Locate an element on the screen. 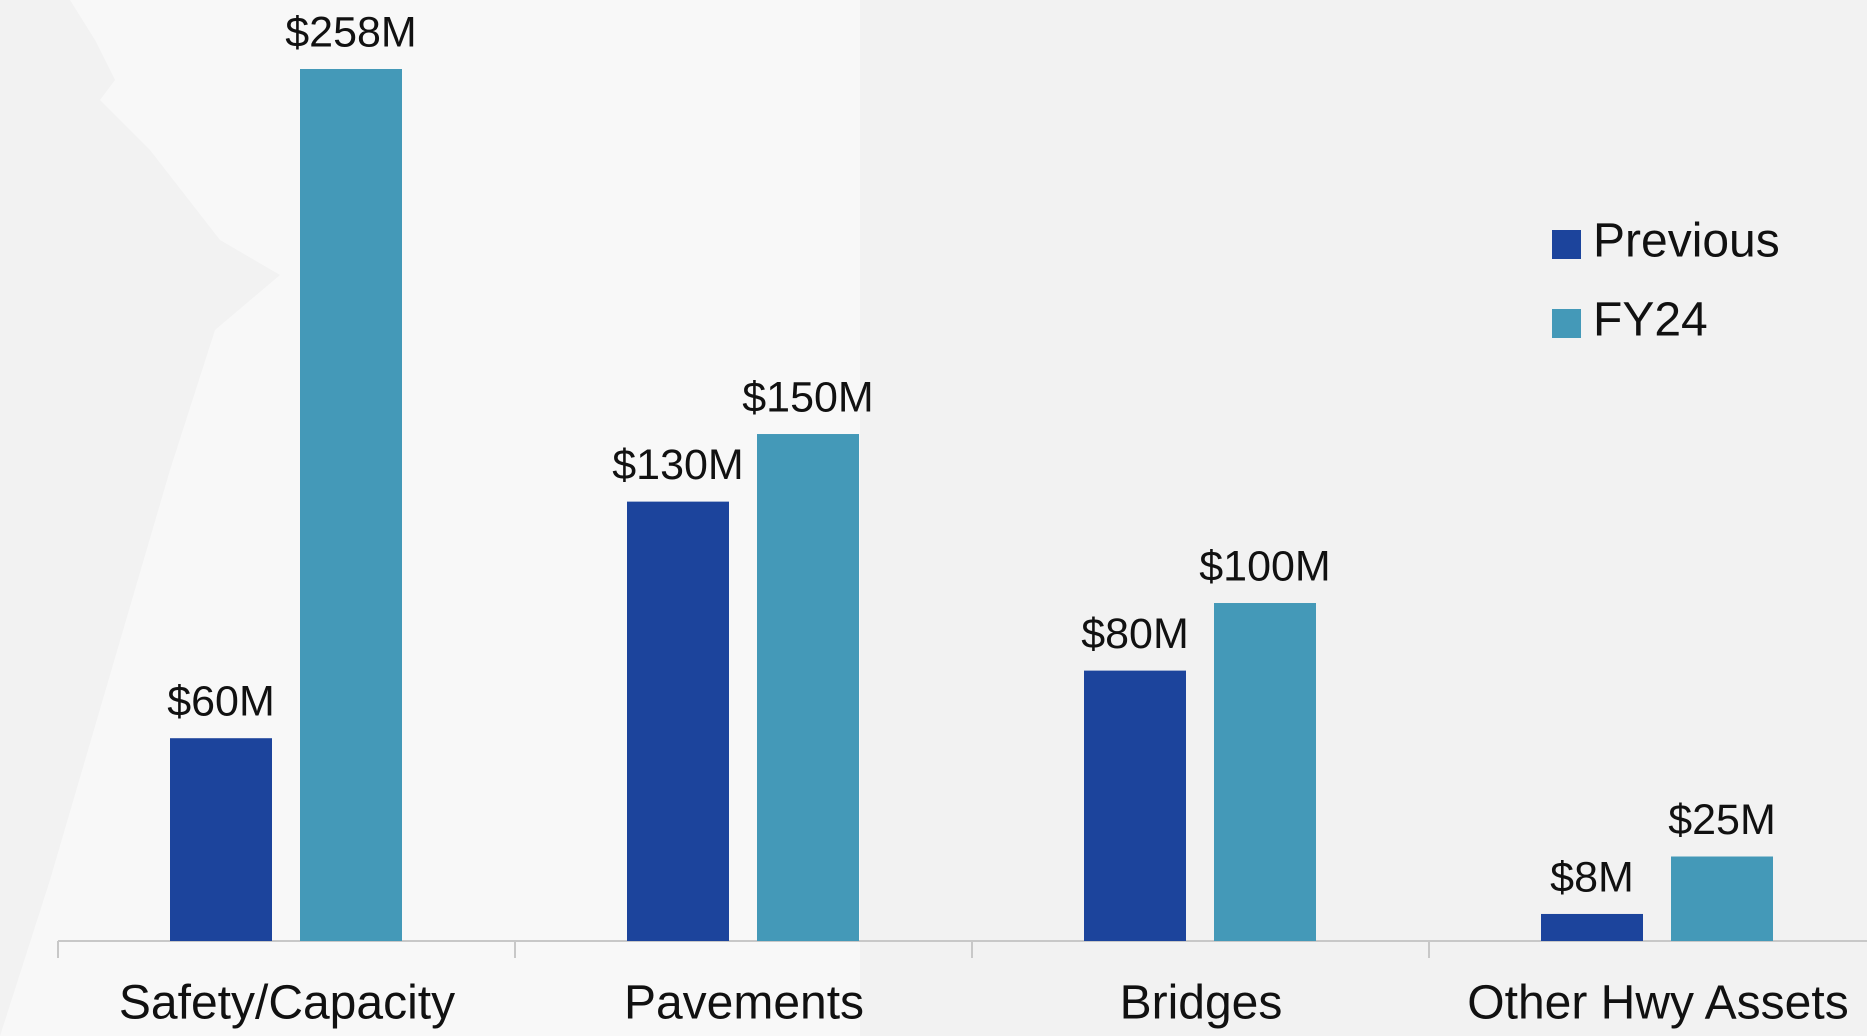  x-tick-label: Pavements is located at coordinates (744, 1003).